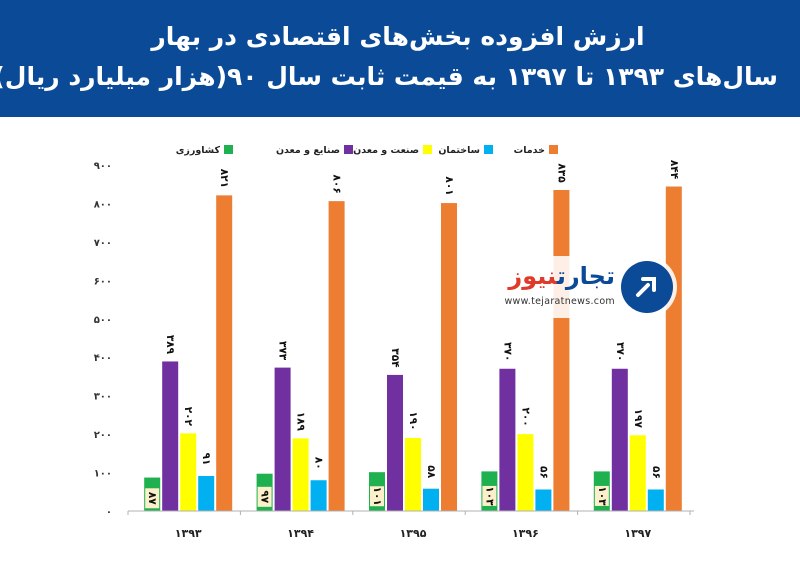  Describe the element at coordinates (283, 351) in the screenshot. I see `data-label: ۳۷۳` at that location.